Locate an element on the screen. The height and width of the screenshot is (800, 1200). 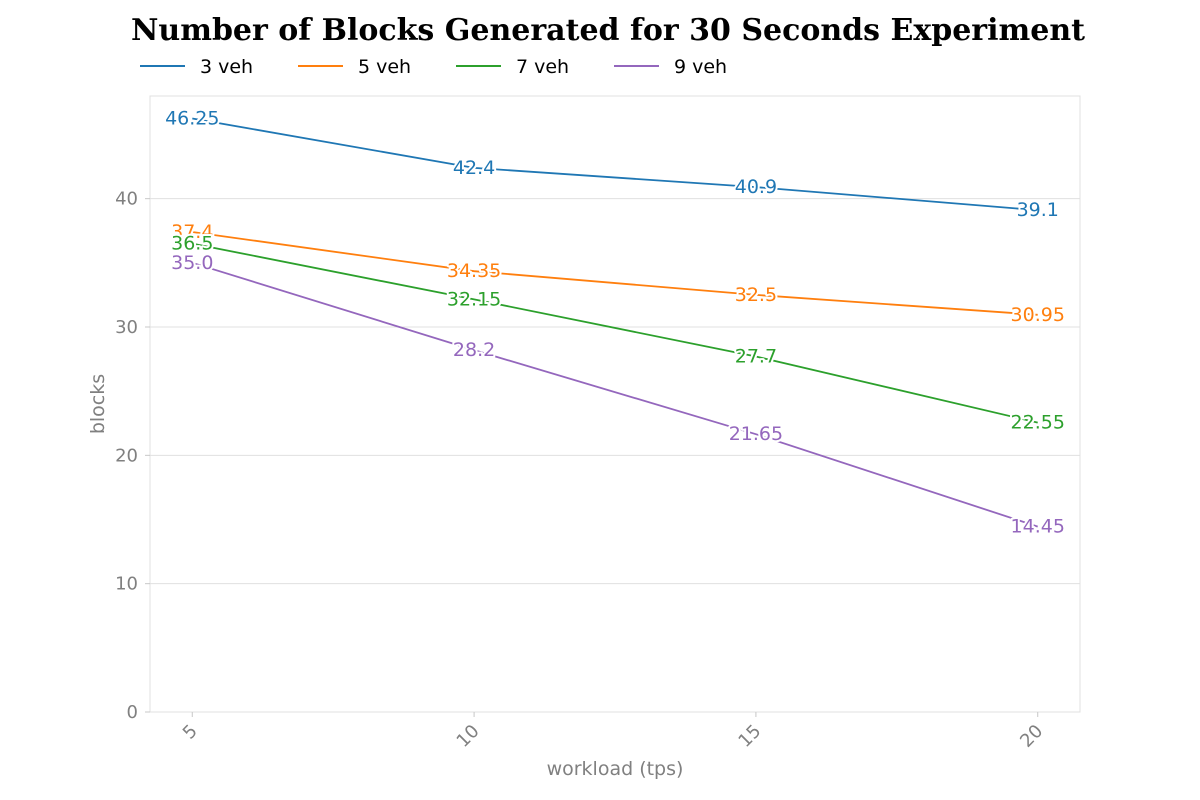
data-label: 28.2 is located at coordinates (474, 350).